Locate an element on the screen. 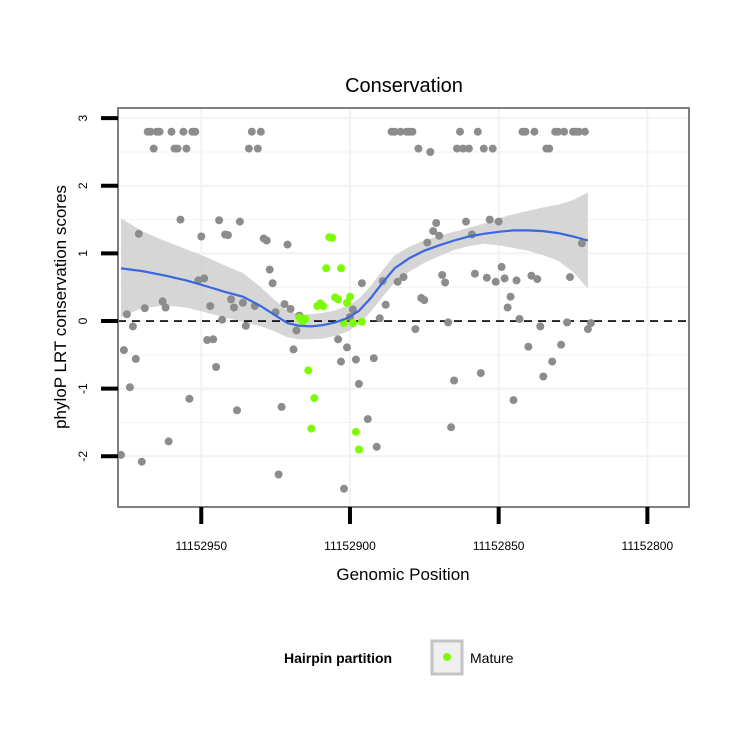  y-tick-label-1: -1 is located at coordinates (83, 388).